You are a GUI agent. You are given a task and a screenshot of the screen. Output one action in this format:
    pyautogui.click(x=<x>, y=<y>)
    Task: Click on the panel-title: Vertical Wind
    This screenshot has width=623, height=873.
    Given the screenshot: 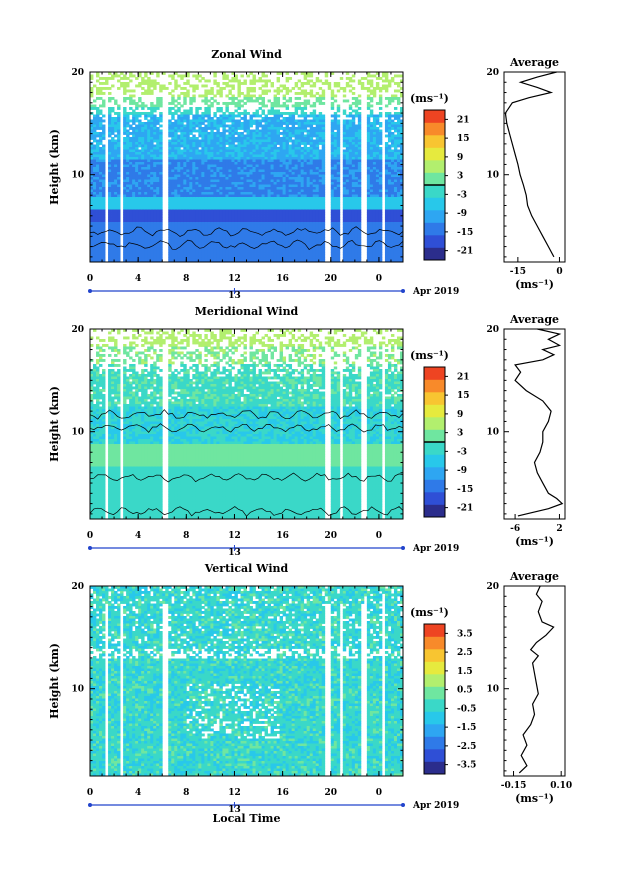 What is the action you would take?
    pyautogui.click(x=246, y=568)
    